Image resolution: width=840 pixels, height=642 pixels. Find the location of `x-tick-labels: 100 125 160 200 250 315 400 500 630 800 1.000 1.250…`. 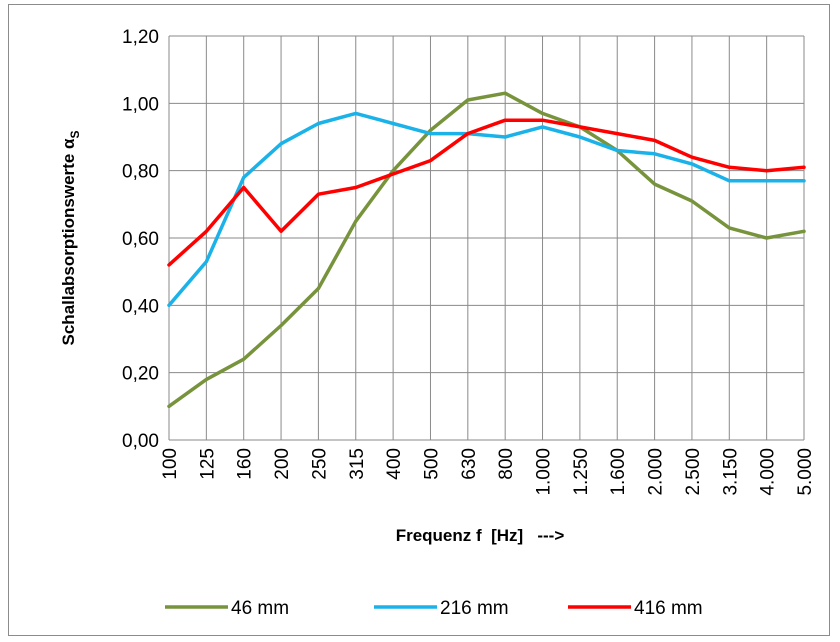

x-tick-labels: 100 125 160 200 250 315 400 500 630 800 1.000 1.250… is located at coordinates (488, 472).